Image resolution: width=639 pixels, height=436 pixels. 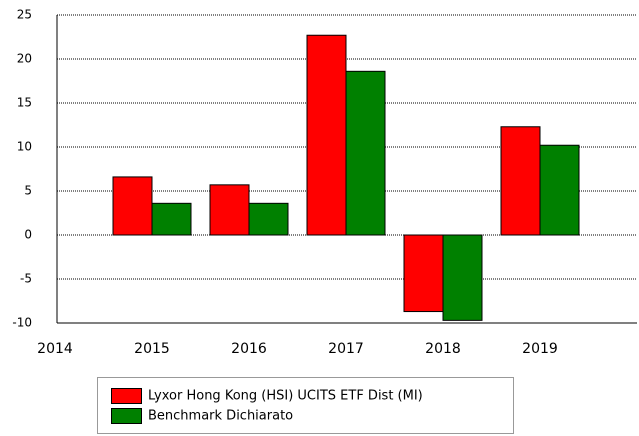 What do you see at coordinates (28, 235) in the screenshot?
I see `y-tick-label: 0` at bounding box center [28, 235].